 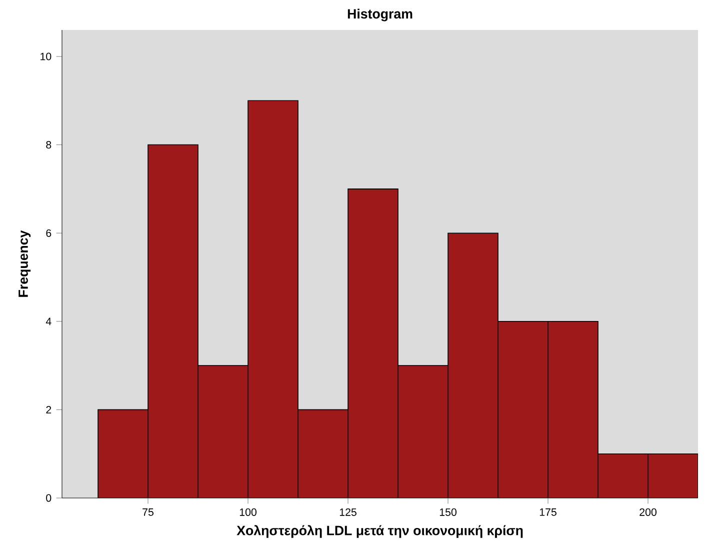 I want to click on y-tick-label: 4, so click(x=49, y=322).